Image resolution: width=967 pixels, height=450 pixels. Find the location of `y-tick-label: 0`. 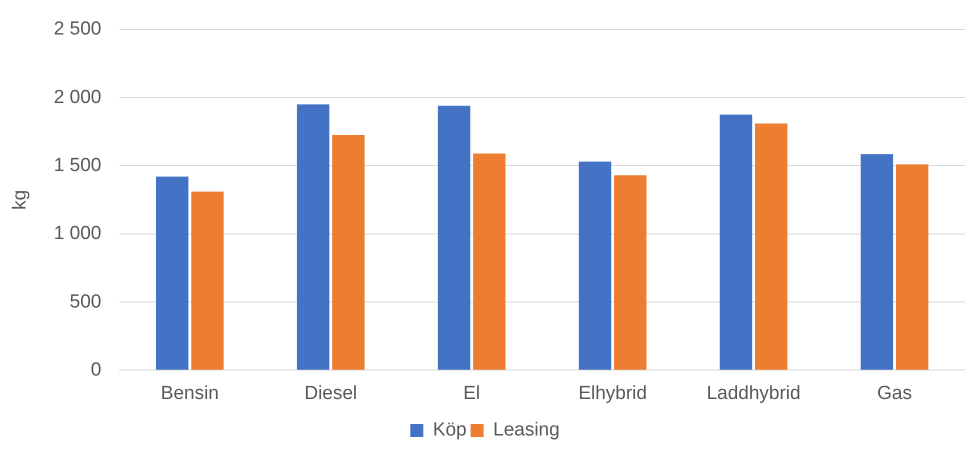

y-tick-label: 0 is located at coordinates (96, 369).